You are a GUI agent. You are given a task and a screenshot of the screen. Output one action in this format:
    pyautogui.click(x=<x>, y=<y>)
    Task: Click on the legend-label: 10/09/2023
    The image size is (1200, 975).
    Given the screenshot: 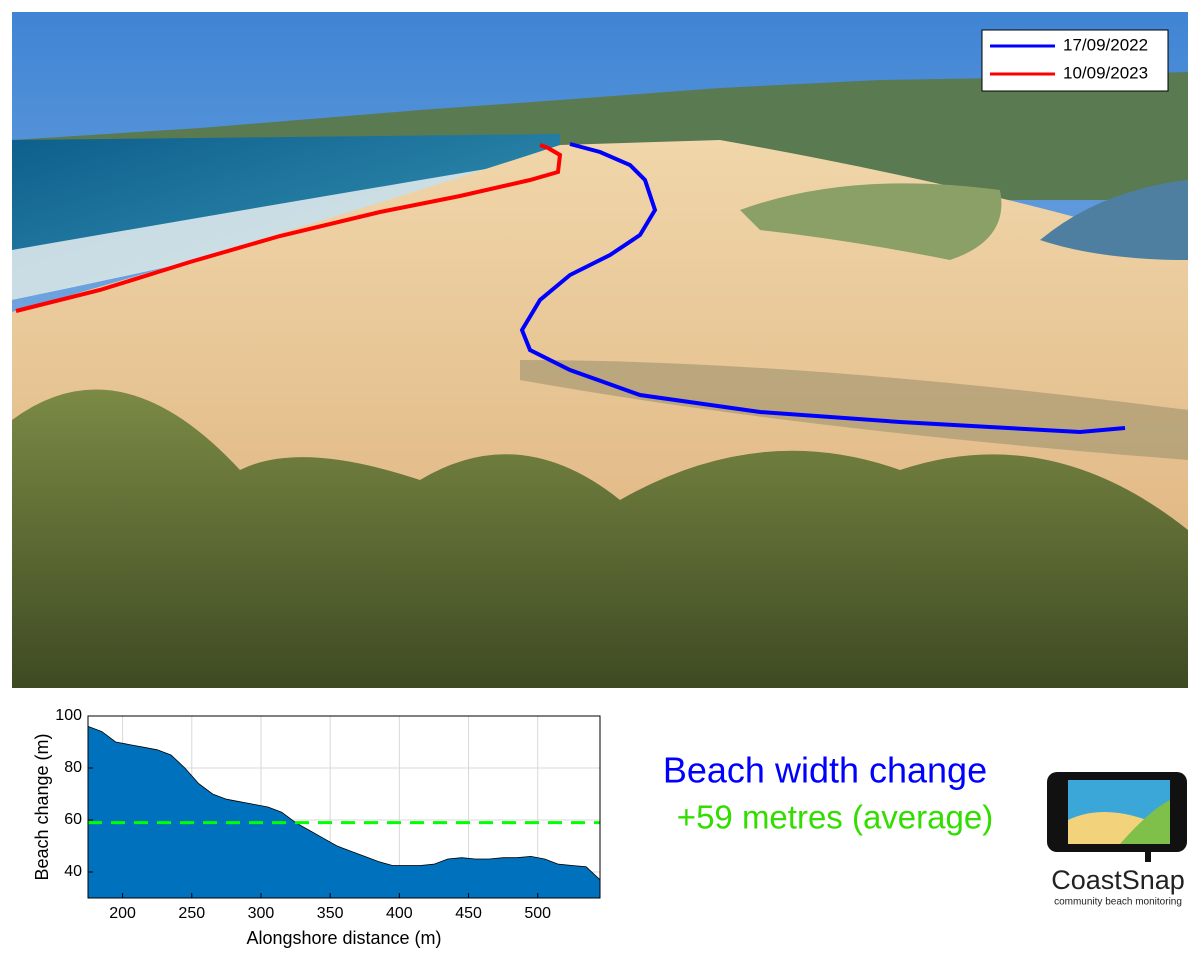 What is the action you would take?
    pyautogui.click(x=1105, y=72)
    